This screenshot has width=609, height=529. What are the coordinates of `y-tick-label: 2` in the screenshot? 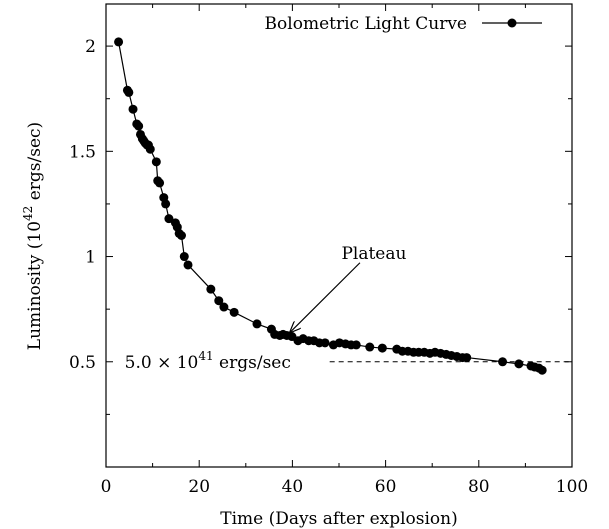 It's located at (90, 47).